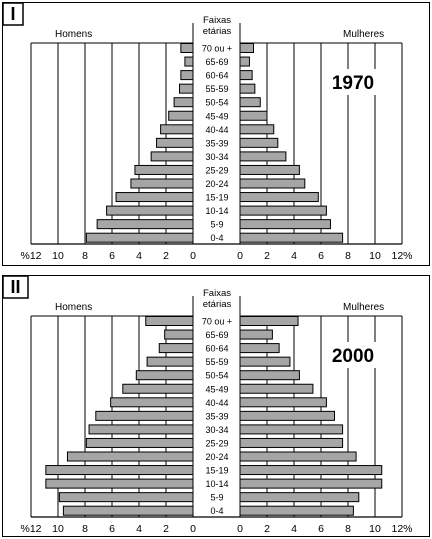 This screenshot has width=432, height=539. I want to click on bar-homens-35-39-2000, so click(144, 415).